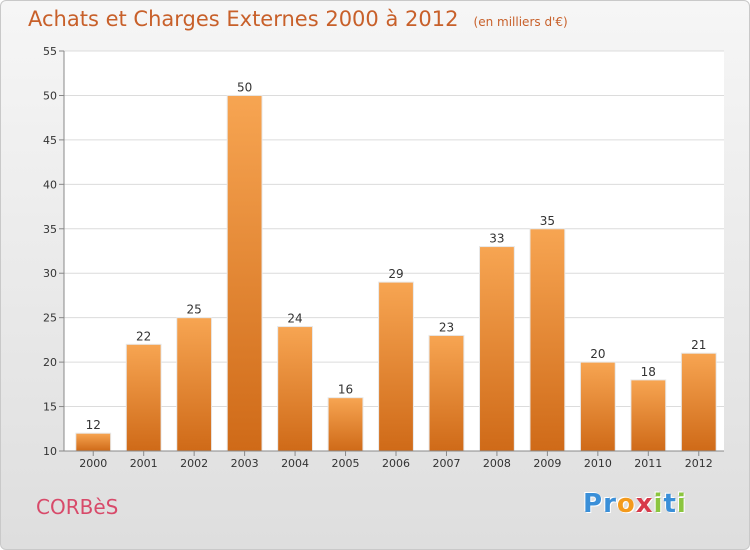 Image resolution: width=750 pixels, height=550 pixels. I want to click on bar-value-label: 16, so click(345, 390).